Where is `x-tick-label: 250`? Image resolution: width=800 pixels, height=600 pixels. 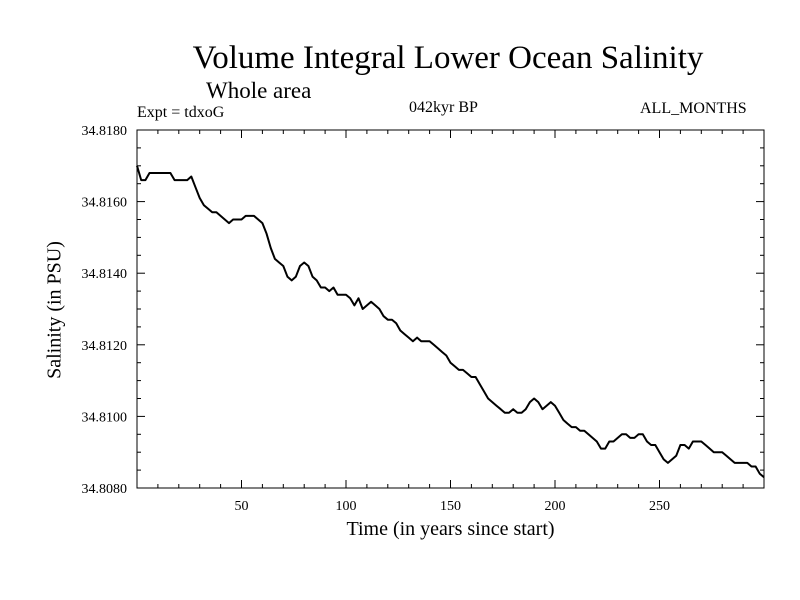
x-tick-label: 250 is located at coordinates (659, 506).